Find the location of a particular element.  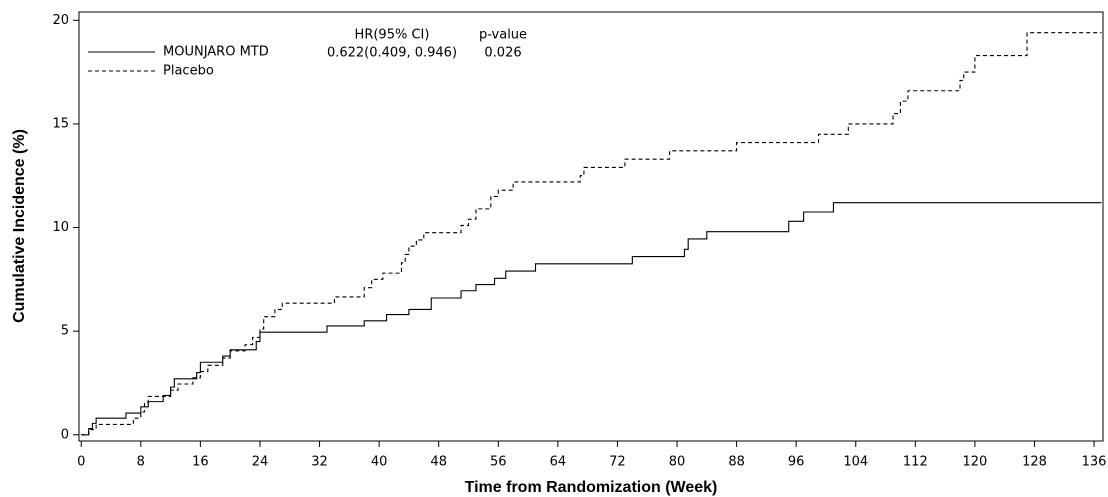

x-tick-label: 64 is located at coordinates (558, 462).